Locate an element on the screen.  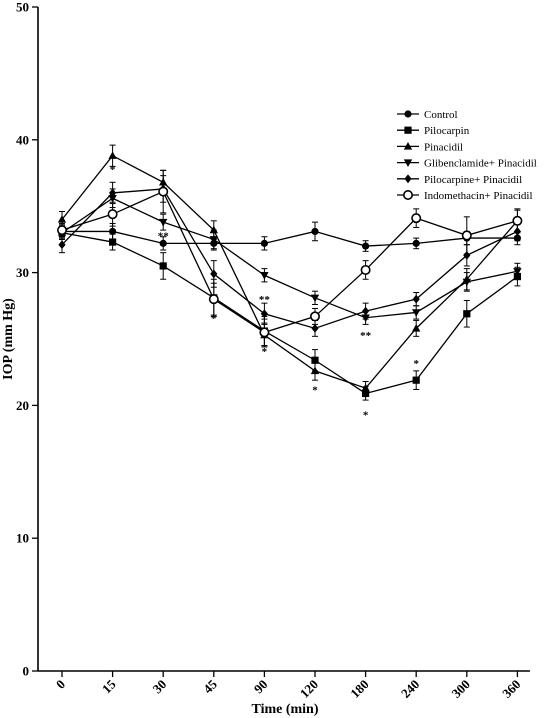
legend-item: Pinacidil is located at coordinates (430, 147).